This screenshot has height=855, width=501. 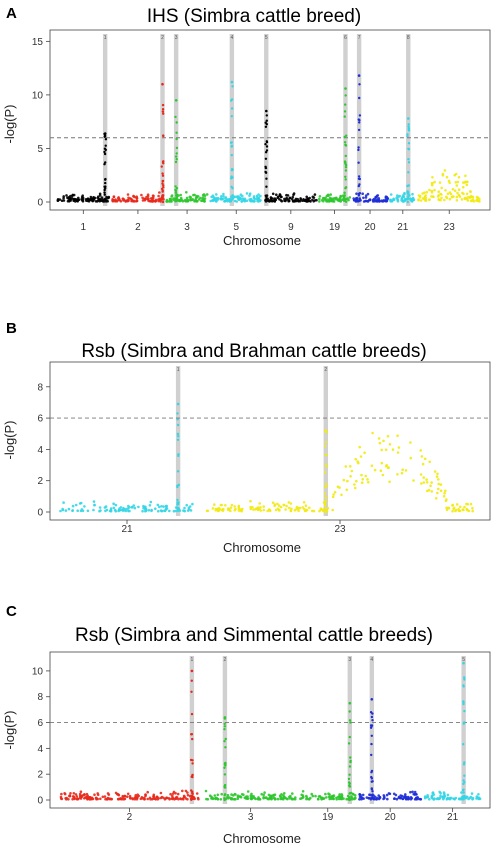 What do you see at coordinates (130, 817) in the screenshot?
I see `x-tick-label: 2` at bounding box center [130, 817].